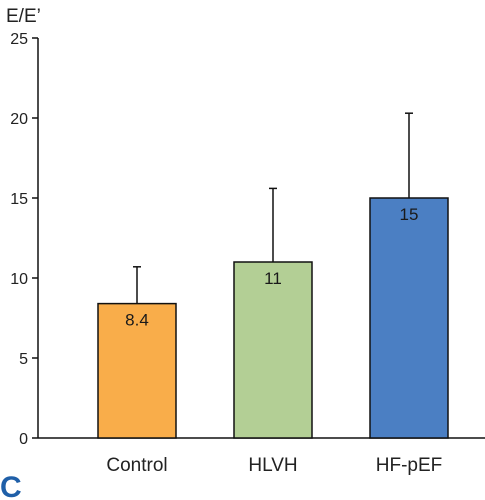 This screenshot has width=485, height=500. I want to click on y-tick-label: 15, so click(19, 199).